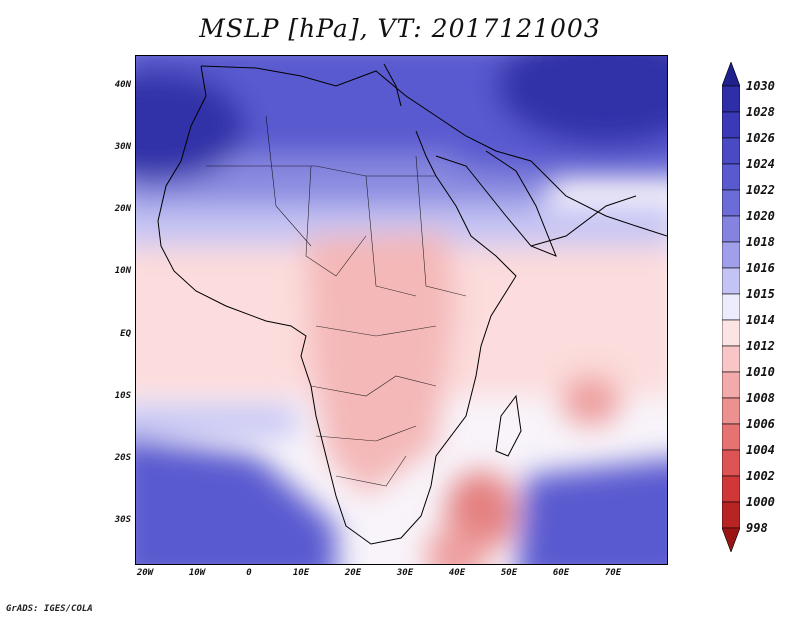 The width and height of the screenshot is (800, 618). Describe the element at coordinates (216, 421) in the screenshot. I see `transition-south` at that location.